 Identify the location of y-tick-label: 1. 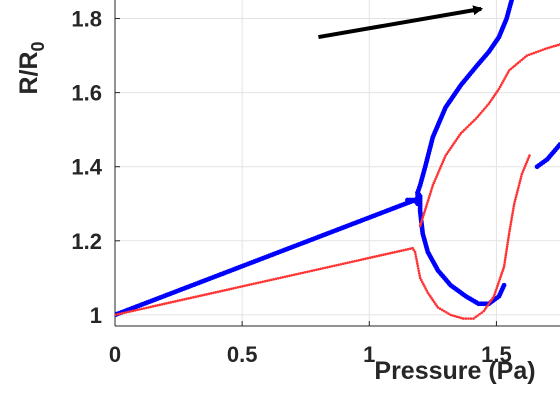
(96, 315).